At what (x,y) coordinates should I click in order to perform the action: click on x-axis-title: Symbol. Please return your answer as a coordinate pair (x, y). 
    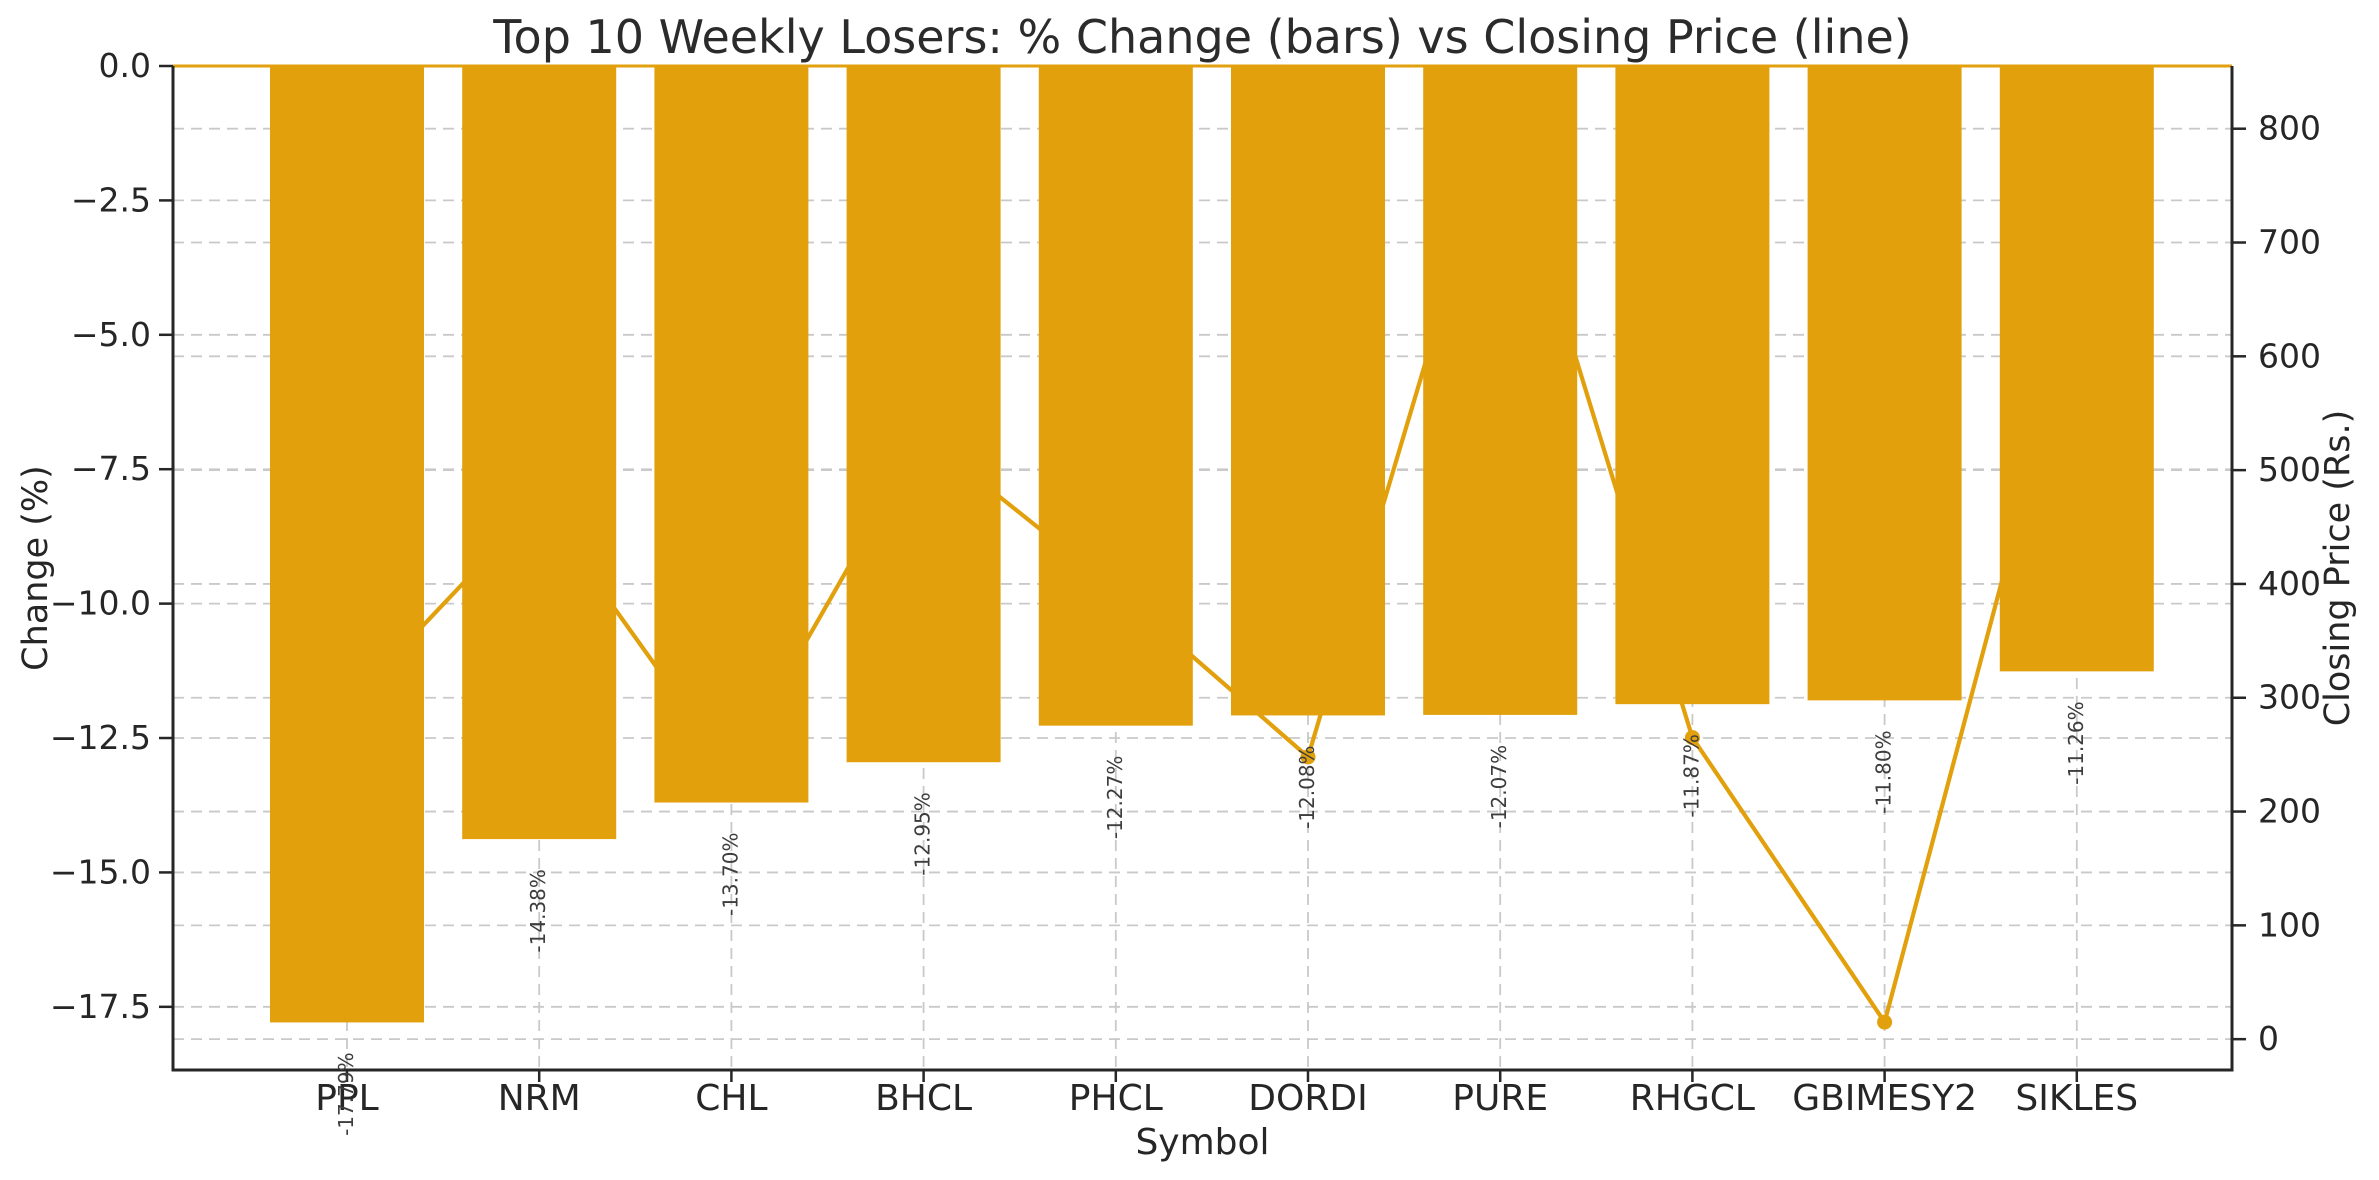
    Looking at the image, I should click on (1202, 1142).